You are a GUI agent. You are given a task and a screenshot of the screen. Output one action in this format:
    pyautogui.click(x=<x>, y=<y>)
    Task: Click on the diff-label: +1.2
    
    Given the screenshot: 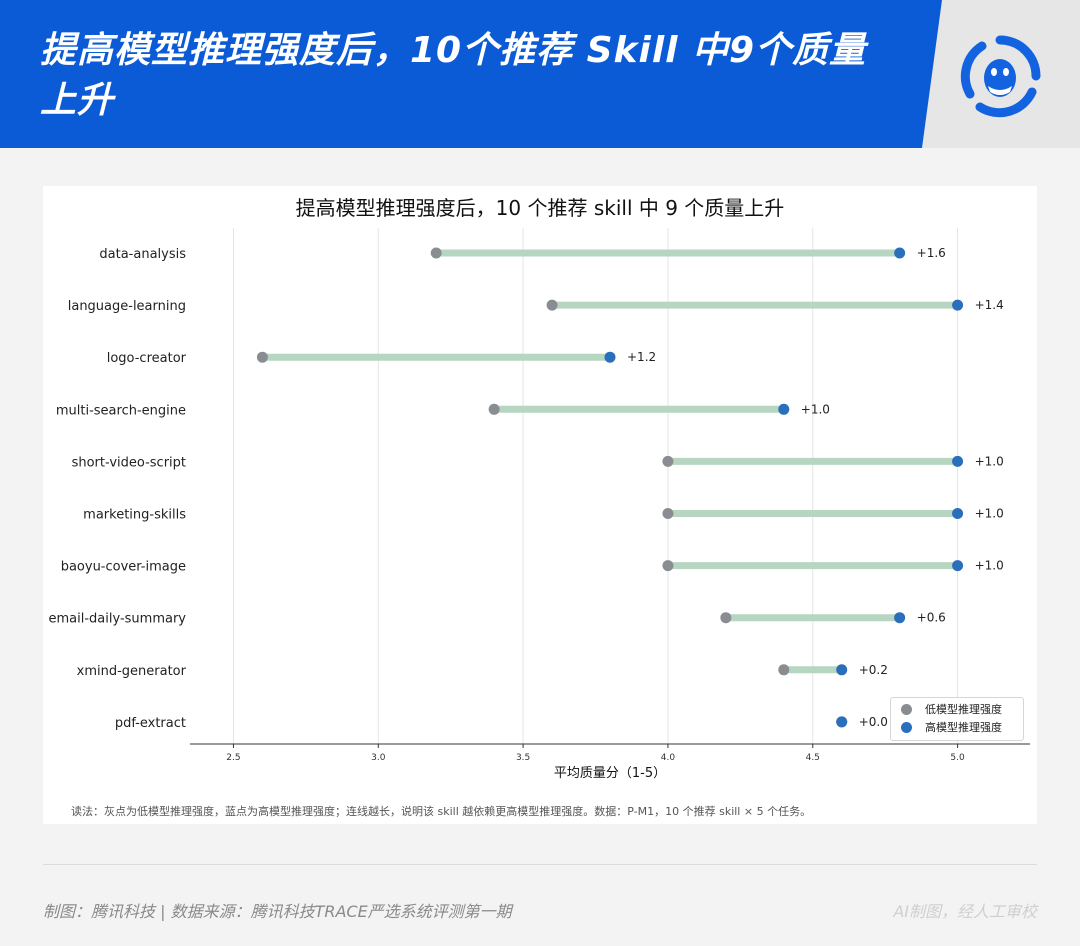 What is the action you would take?
    pyautogui.click(x=641, y=357)
    